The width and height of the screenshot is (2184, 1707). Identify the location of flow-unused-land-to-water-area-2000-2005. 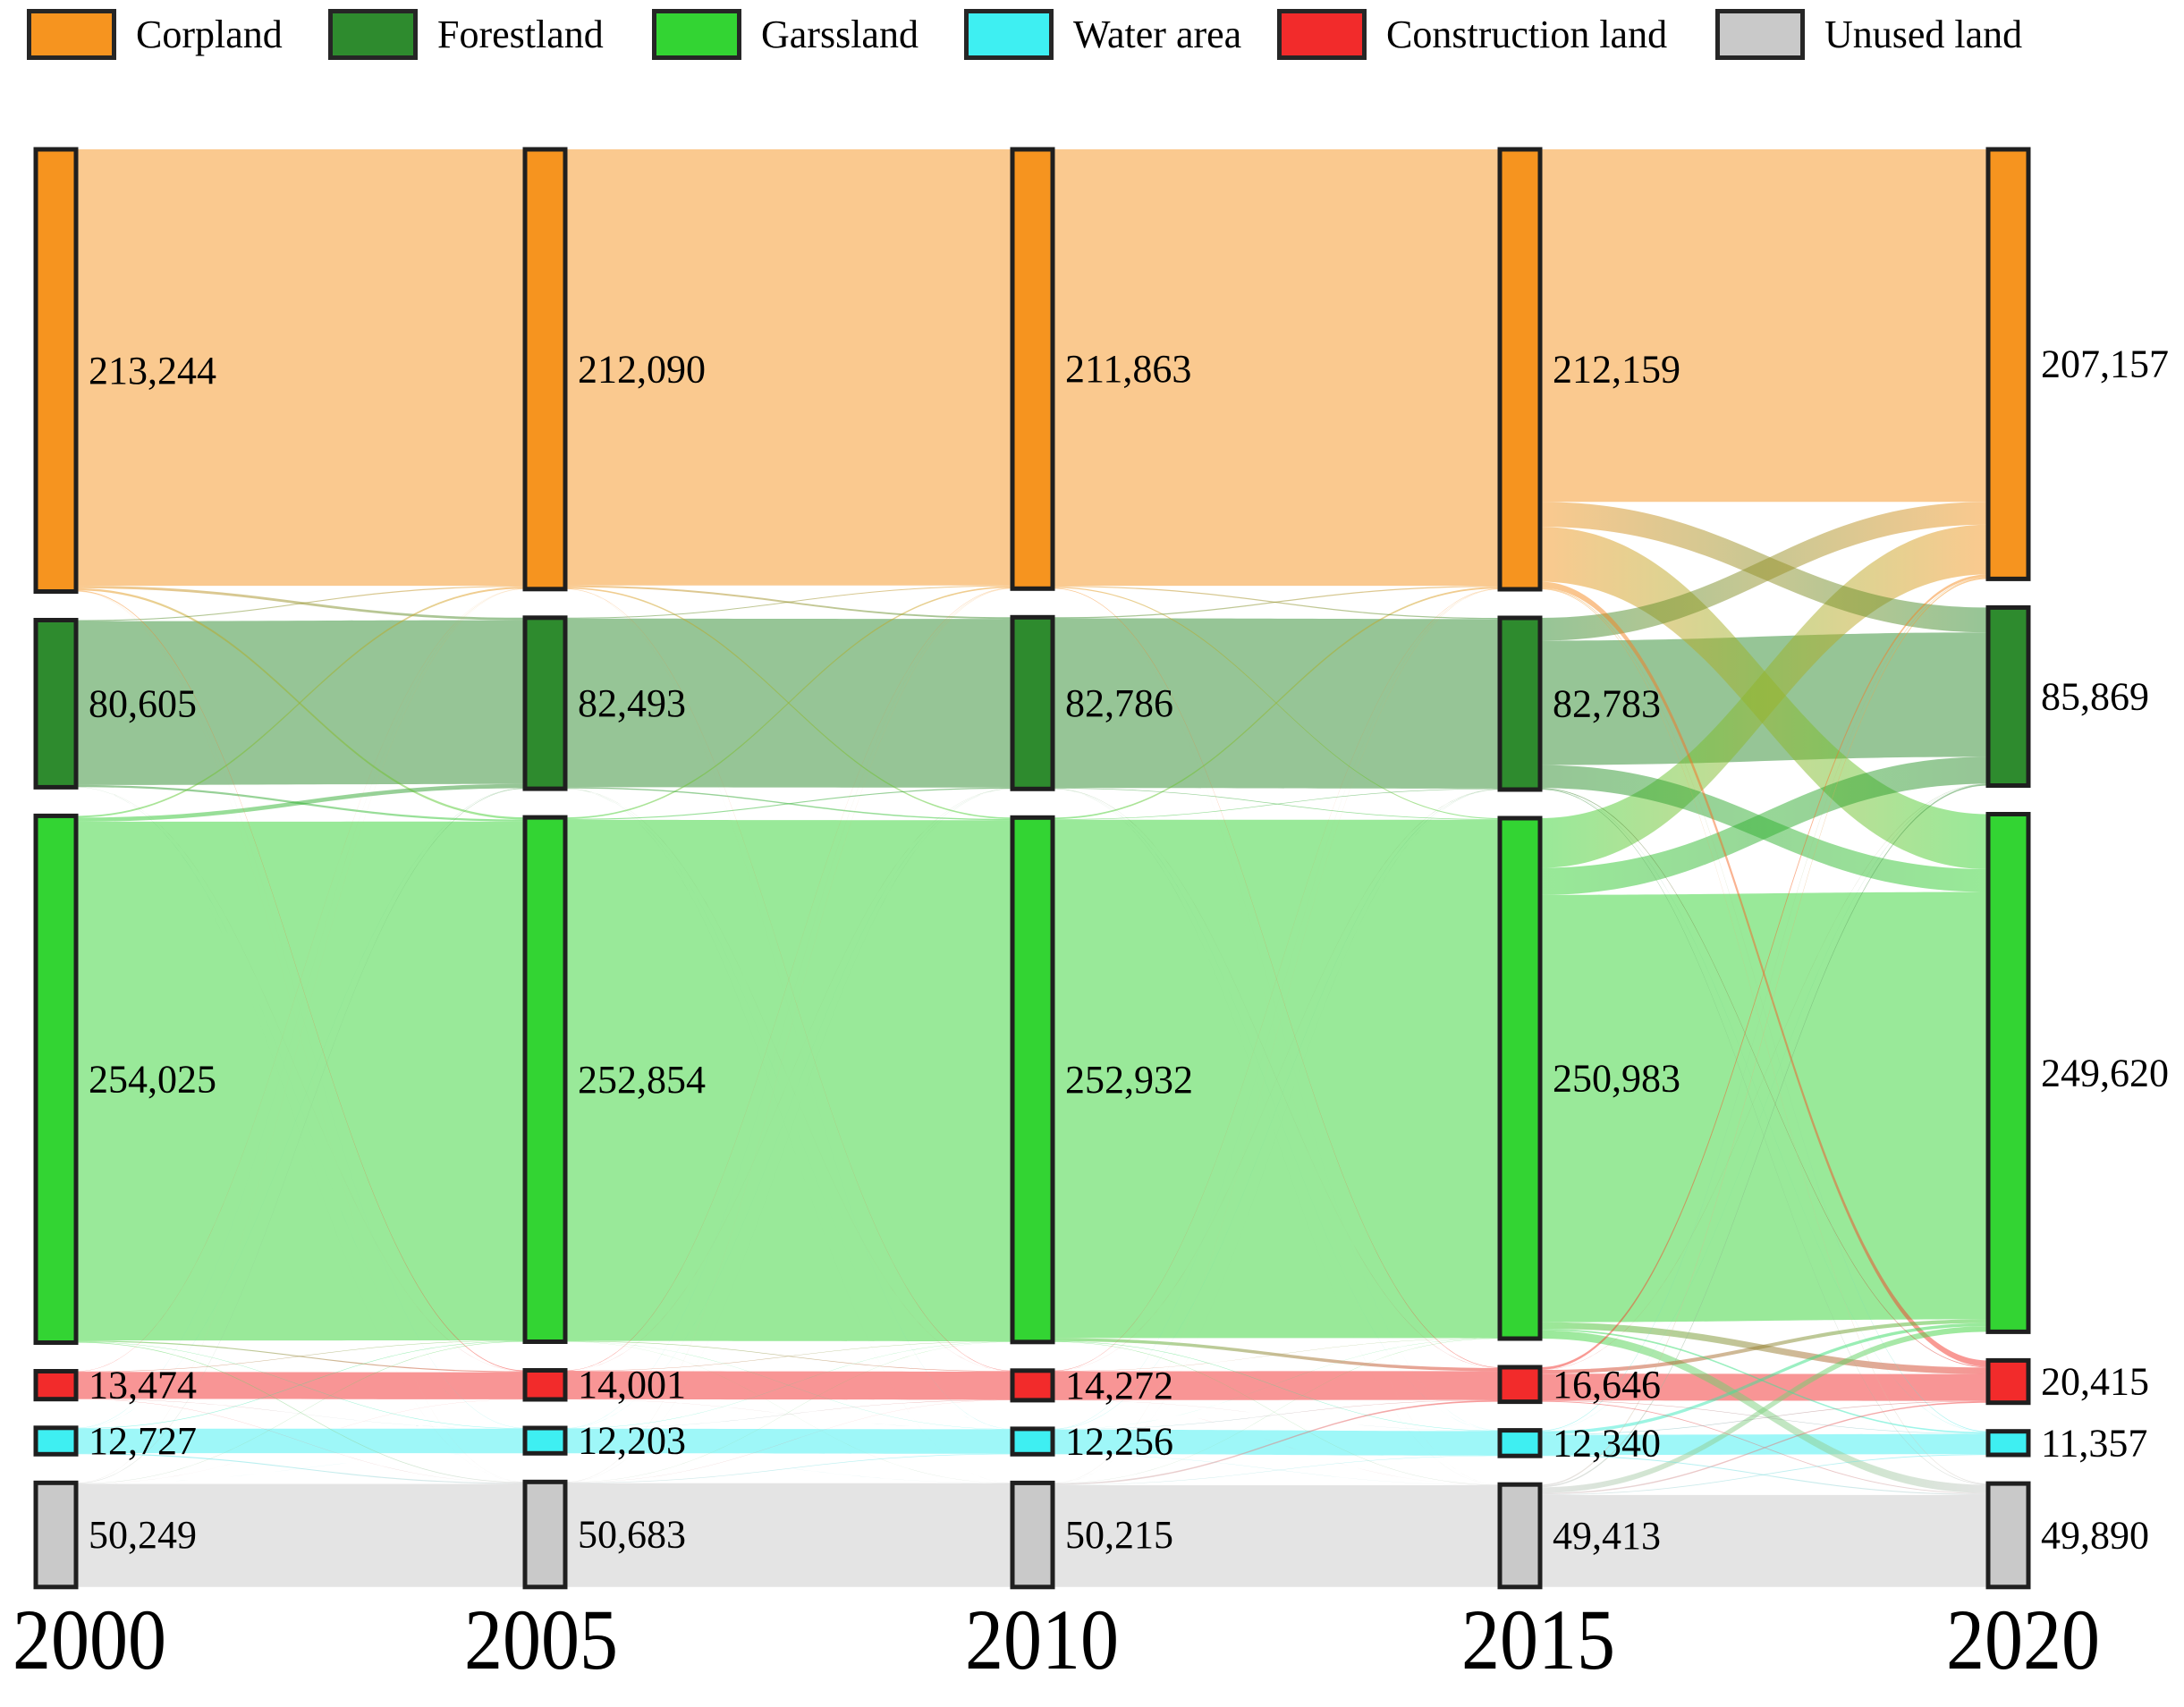
(300, 1468).